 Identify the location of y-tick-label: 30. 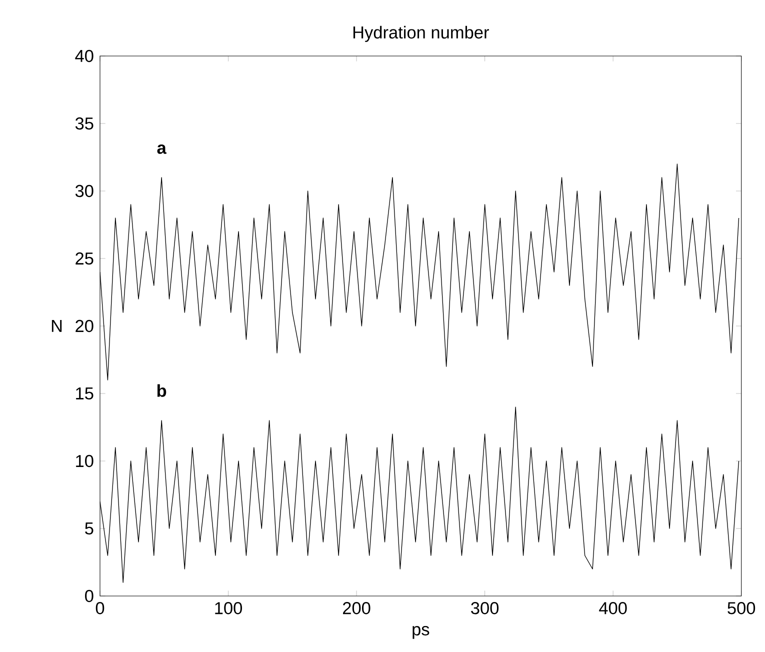
(84, 191).